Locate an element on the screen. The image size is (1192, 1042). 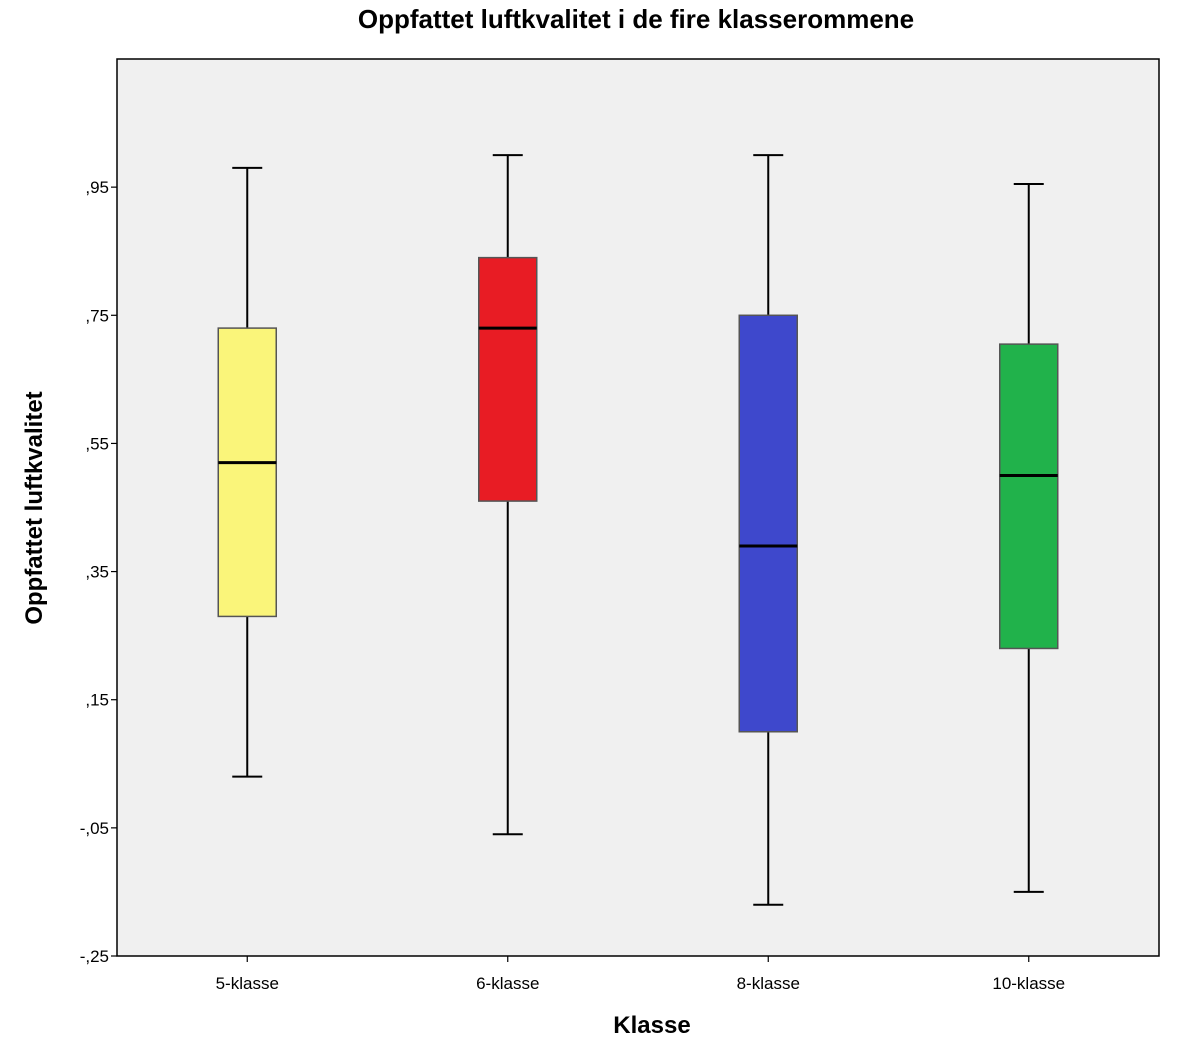
y-tick-label: ,35 is located at coordinates (97, 572).